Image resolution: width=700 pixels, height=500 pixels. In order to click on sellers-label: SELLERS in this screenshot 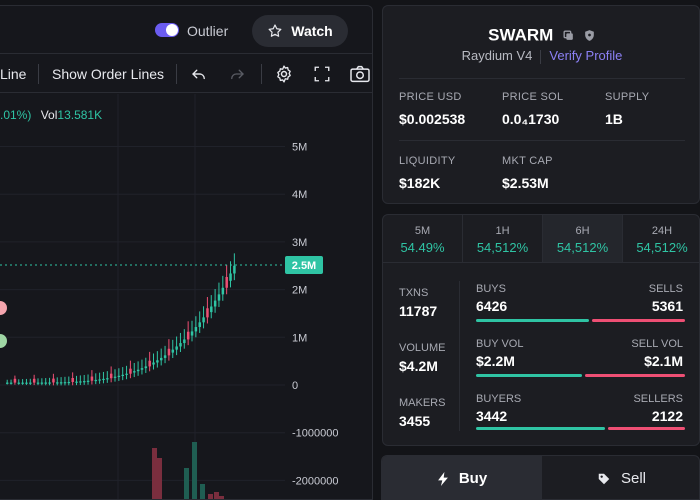, I will do `click(658, 399)`.